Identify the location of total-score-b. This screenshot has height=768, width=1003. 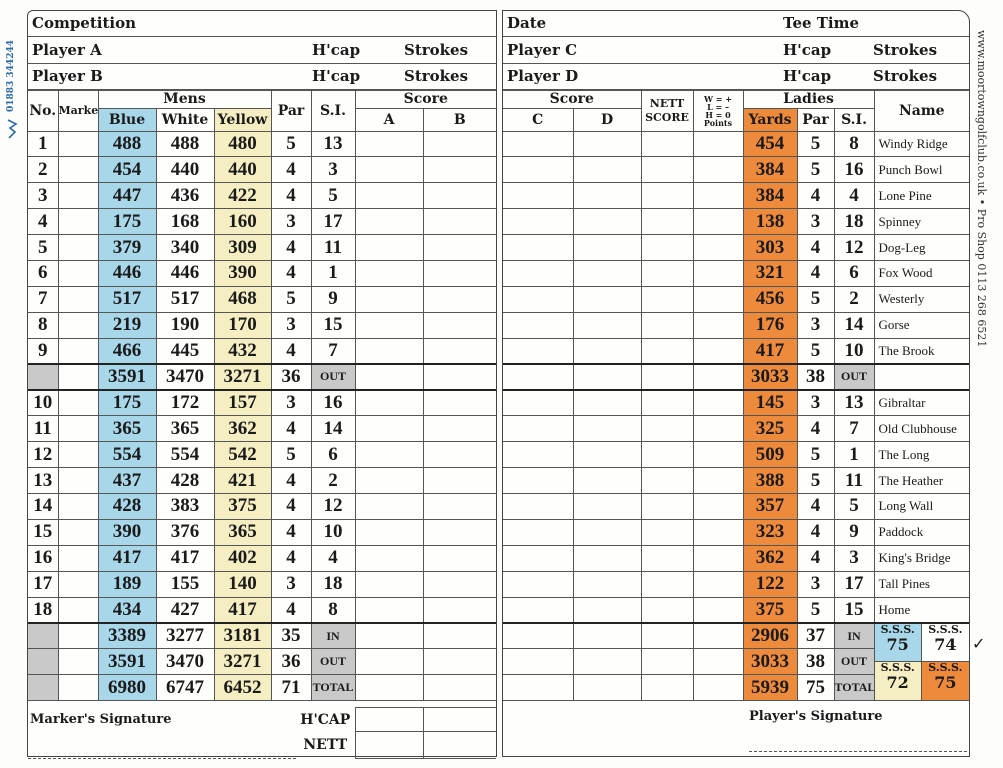
(459, 688).